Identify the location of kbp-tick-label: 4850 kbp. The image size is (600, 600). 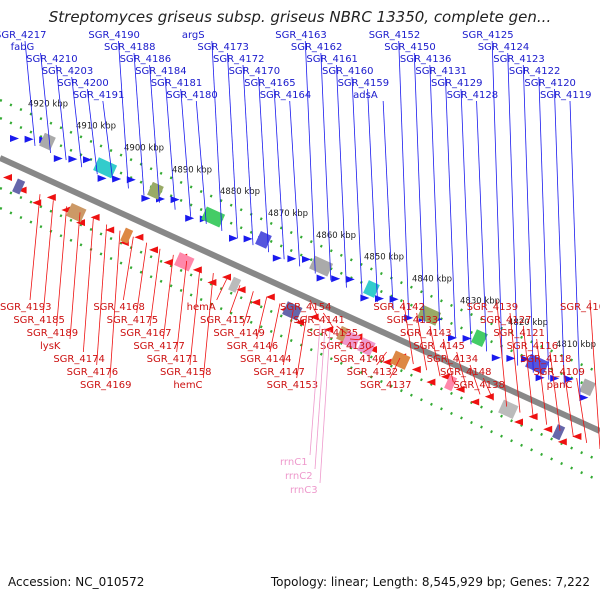
(384, 258).